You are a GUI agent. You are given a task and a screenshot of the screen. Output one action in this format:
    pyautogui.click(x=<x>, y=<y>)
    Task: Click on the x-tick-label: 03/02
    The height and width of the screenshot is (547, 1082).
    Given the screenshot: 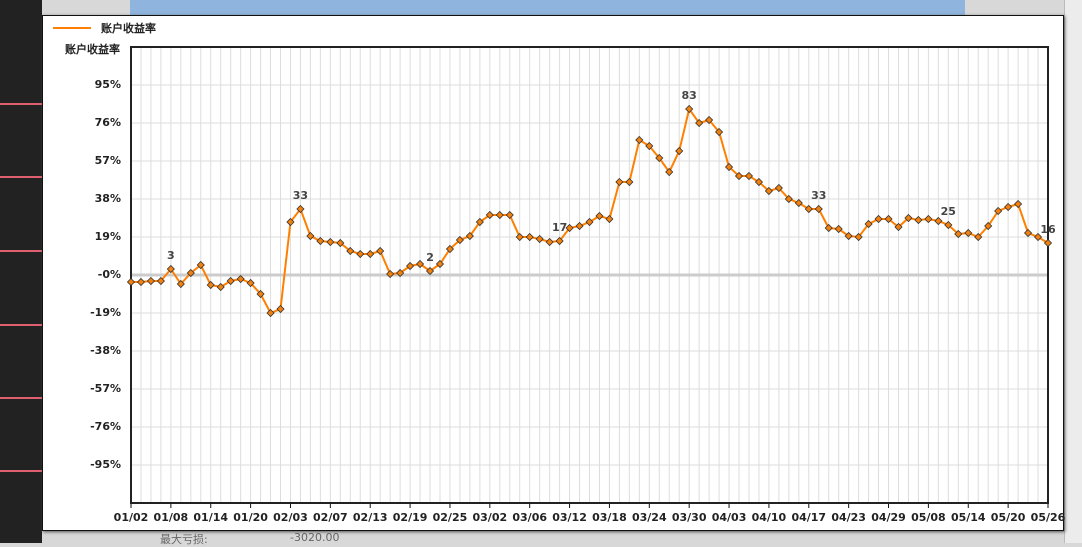 What is the action you would take?
    pyautogui.click(x=490, y=517)
    